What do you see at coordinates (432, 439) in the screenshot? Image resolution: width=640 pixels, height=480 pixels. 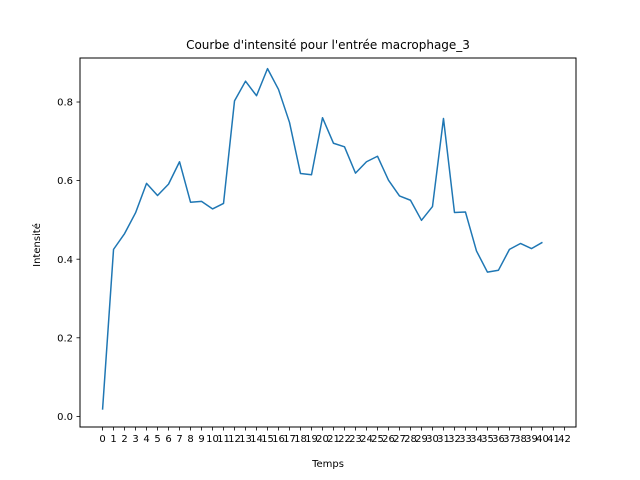 I see `x-tick-label: 30` at bounding box center [432, 439].